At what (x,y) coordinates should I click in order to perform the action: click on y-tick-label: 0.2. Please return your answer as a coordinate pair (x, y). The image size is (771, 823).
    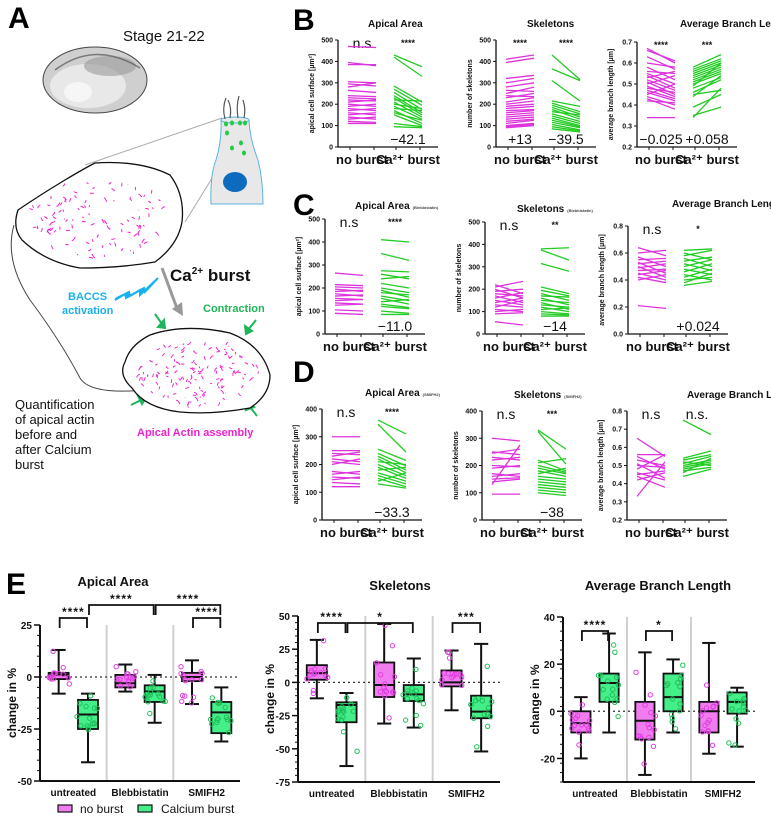
    Looking at the image, I should click on (617, 521).